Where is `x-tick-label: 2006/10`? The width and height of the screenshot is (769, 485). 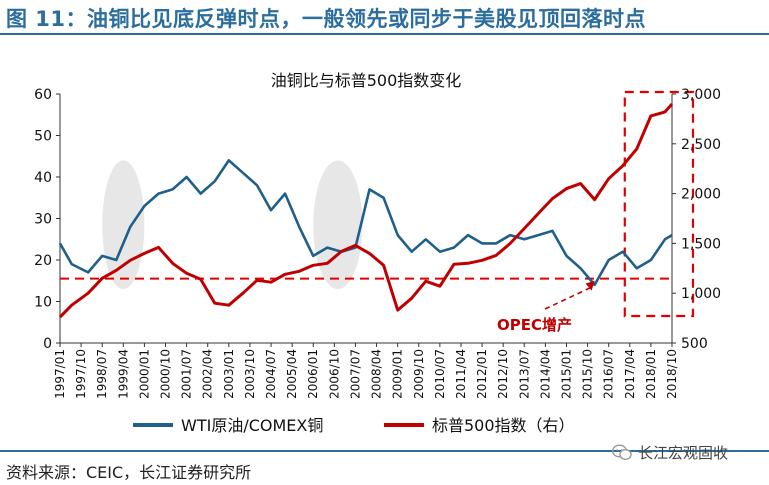 x-tick-label: 2006/10 is located at coordinates (334, 374).